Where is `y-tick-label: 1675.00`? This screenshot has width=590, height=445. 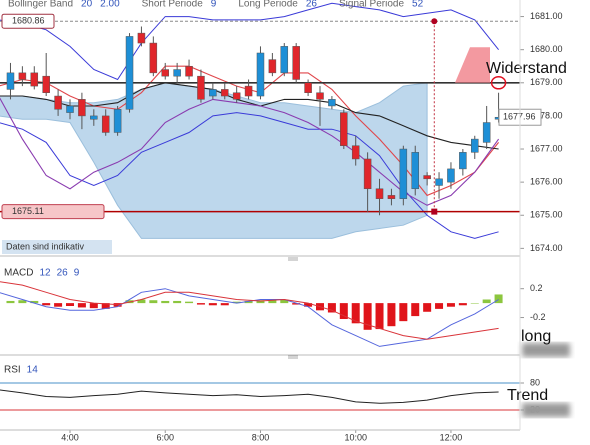
y-tick-label: 1675.00 is located at coordinates (546, 215).